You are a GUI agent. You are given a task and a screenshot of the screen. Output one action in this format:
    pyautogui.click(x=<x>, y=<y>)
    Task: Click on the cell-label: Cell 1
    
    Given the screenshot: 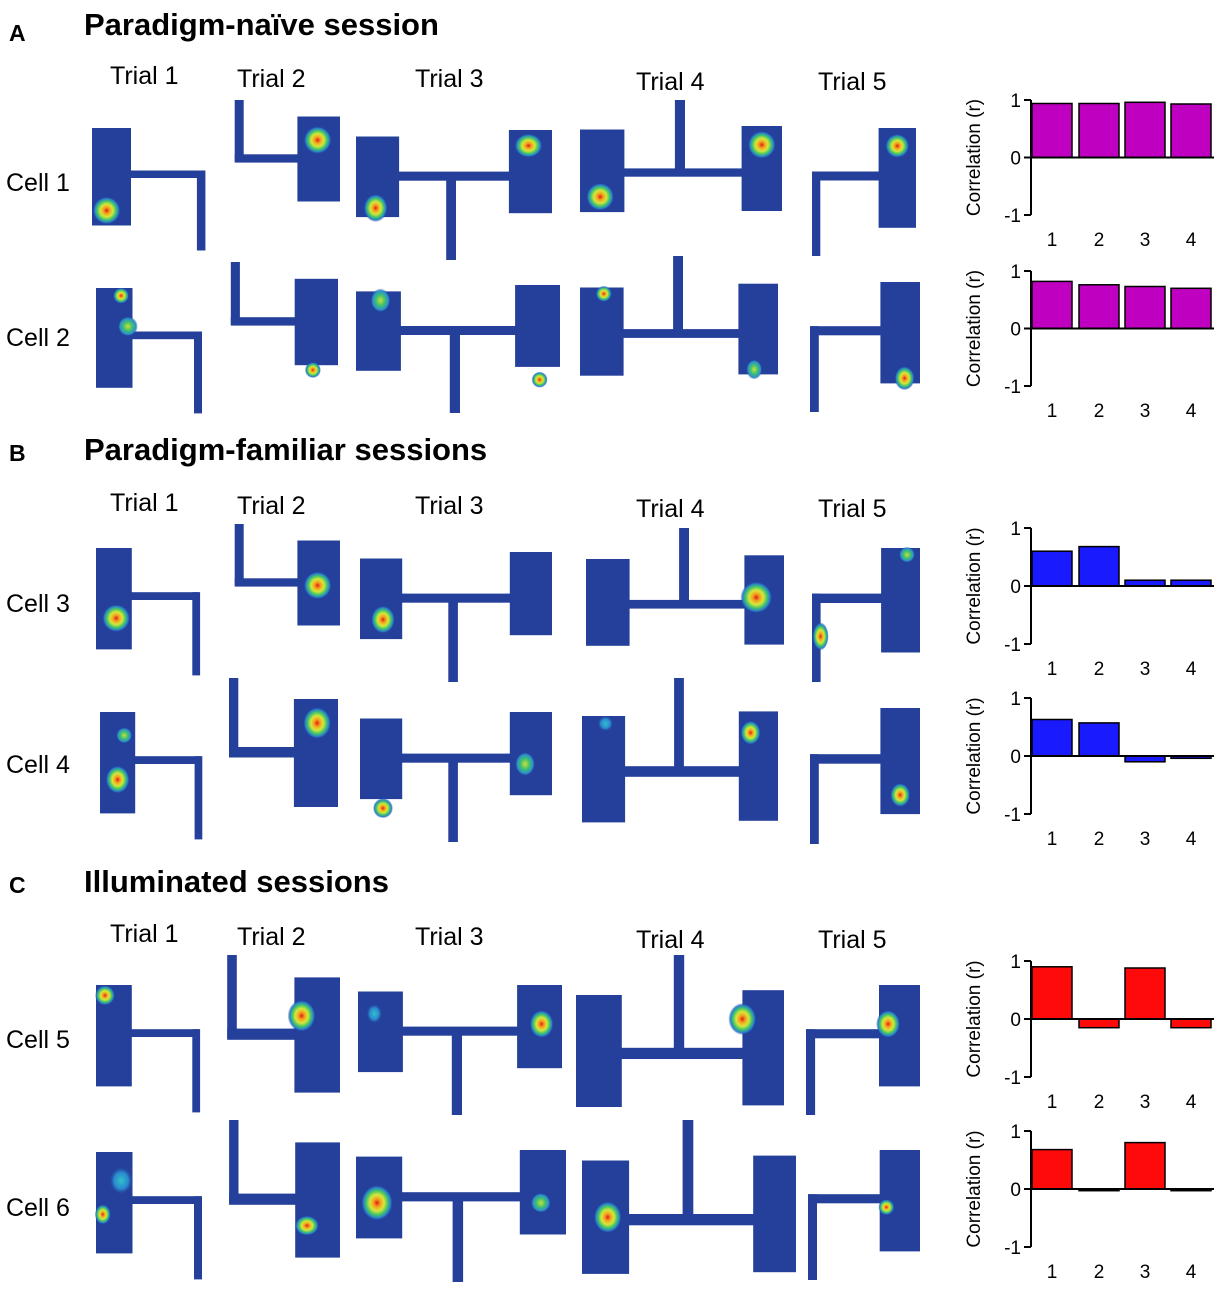 What is the action you would take?
    pyautogui.click(x=38, y=183)
    